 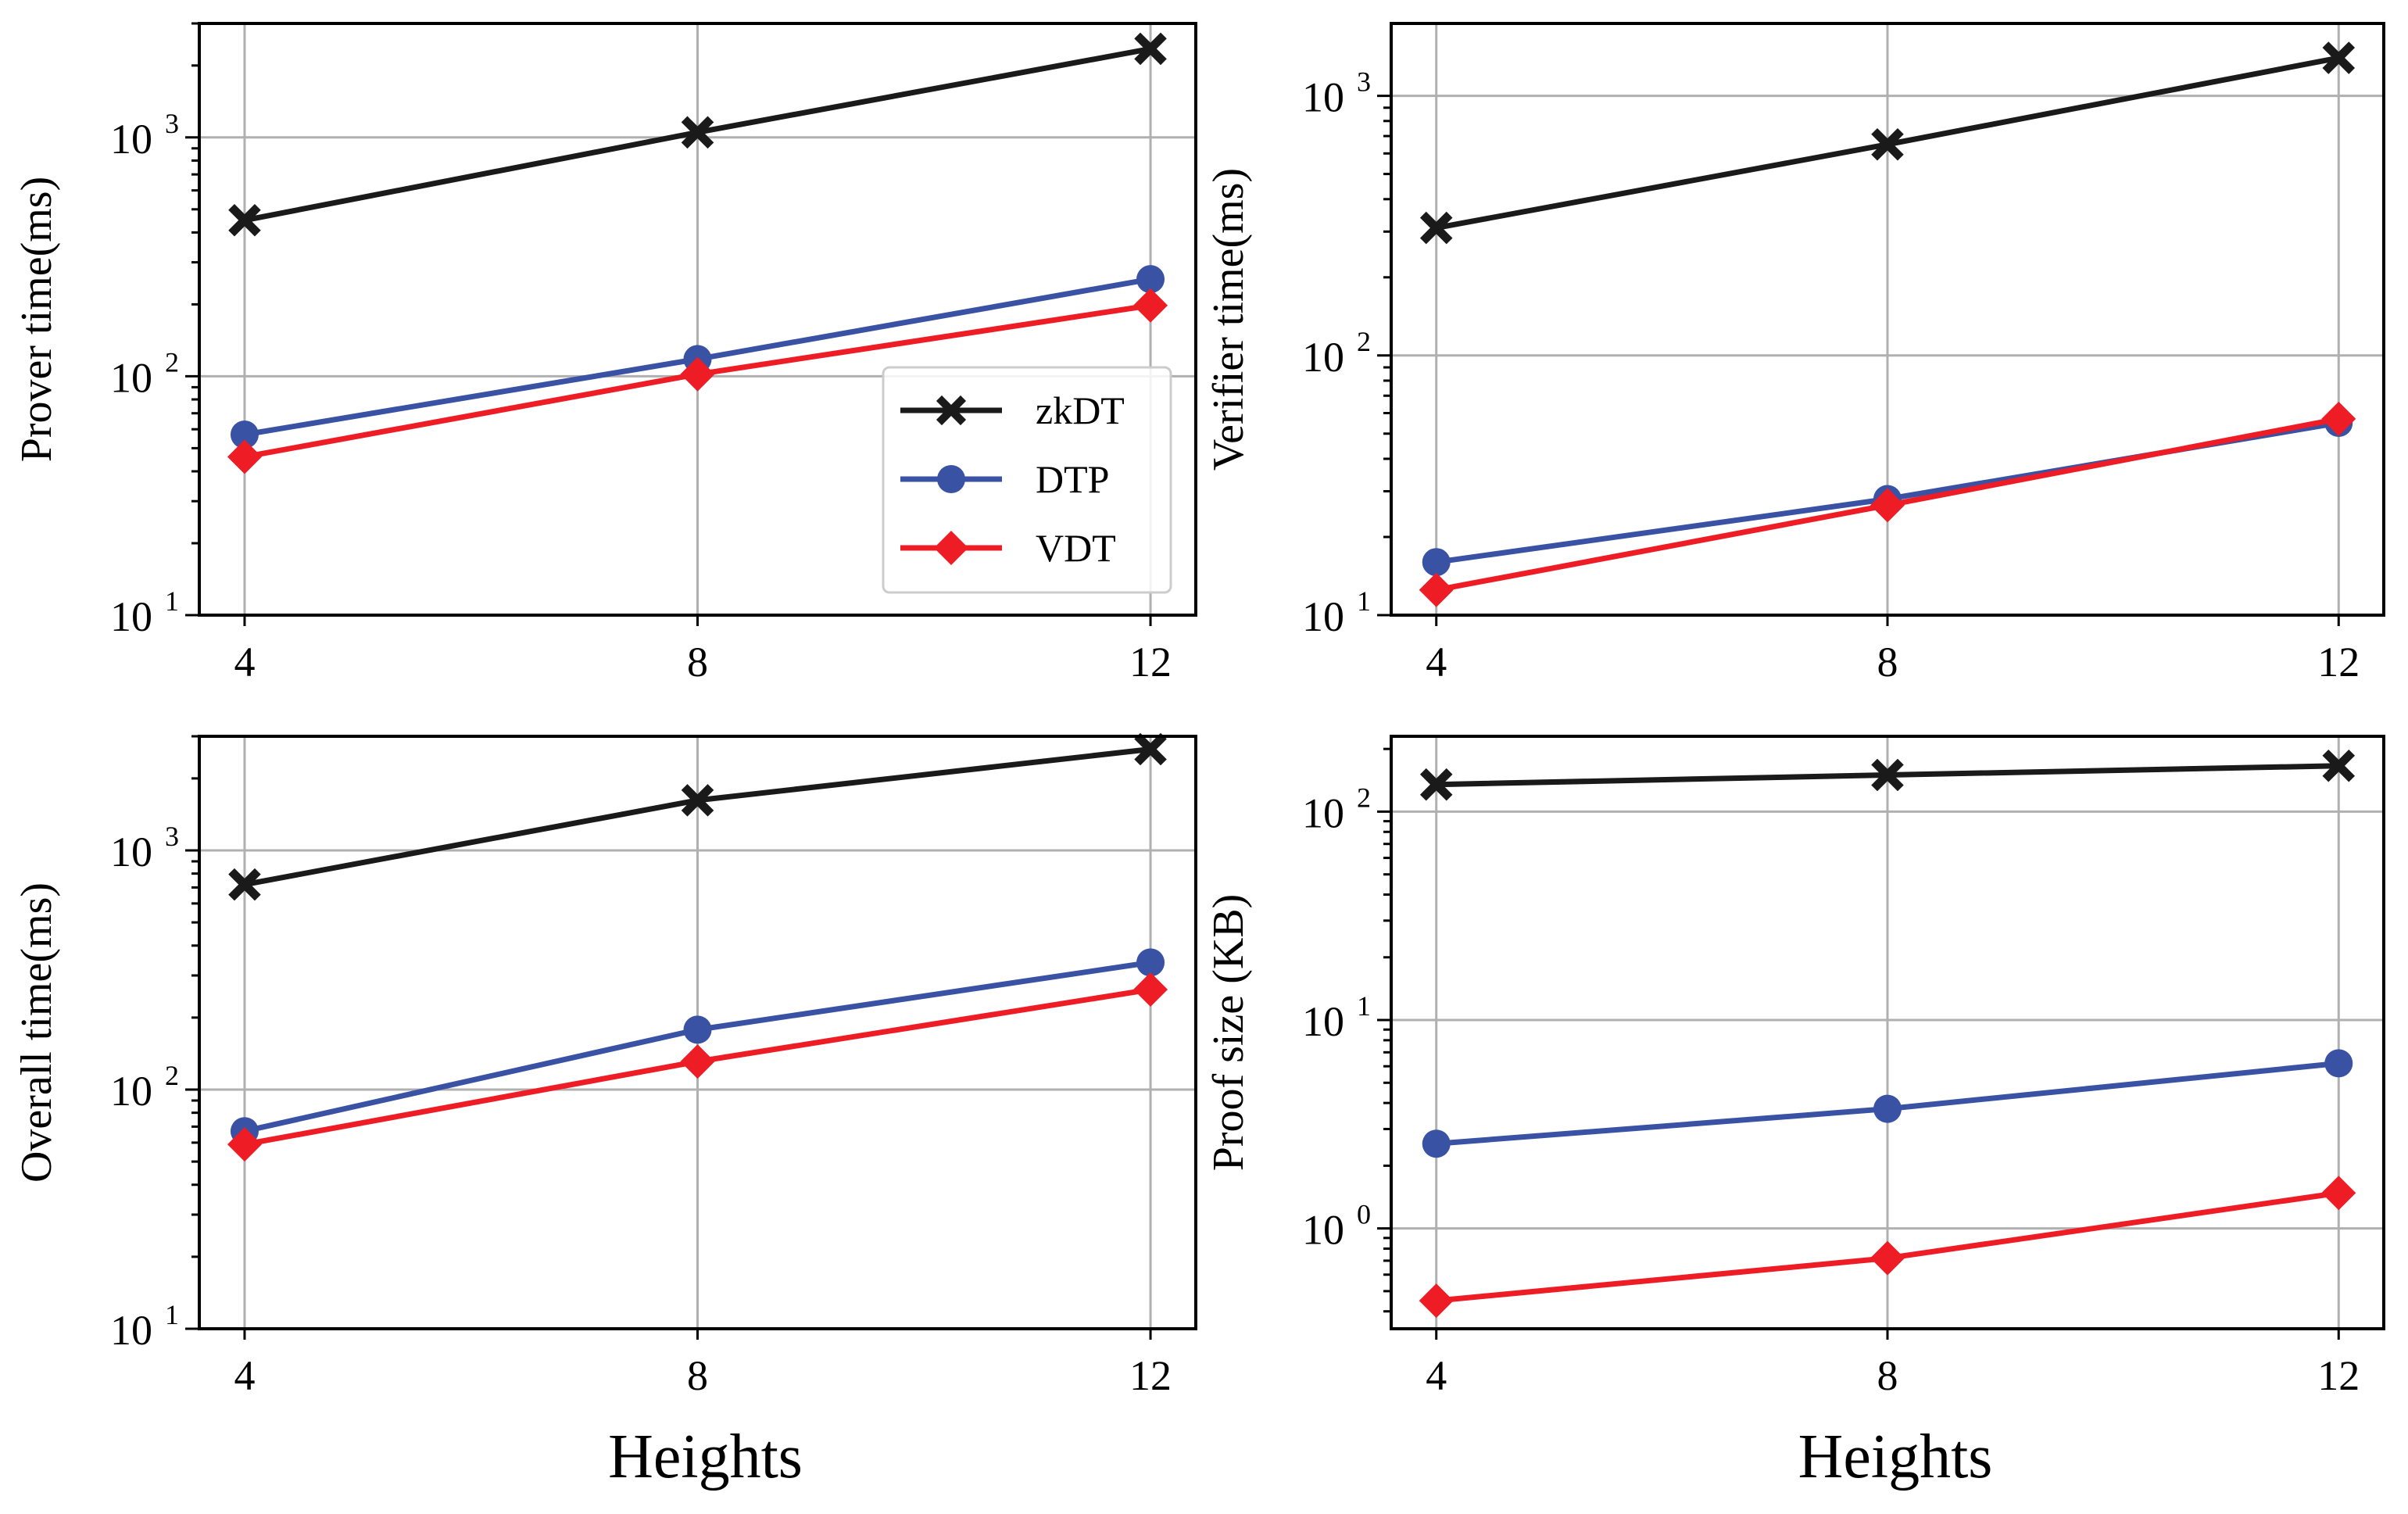 I want to click on y-axis-label: Proof size (KB), so click(x=1228, y=1033).